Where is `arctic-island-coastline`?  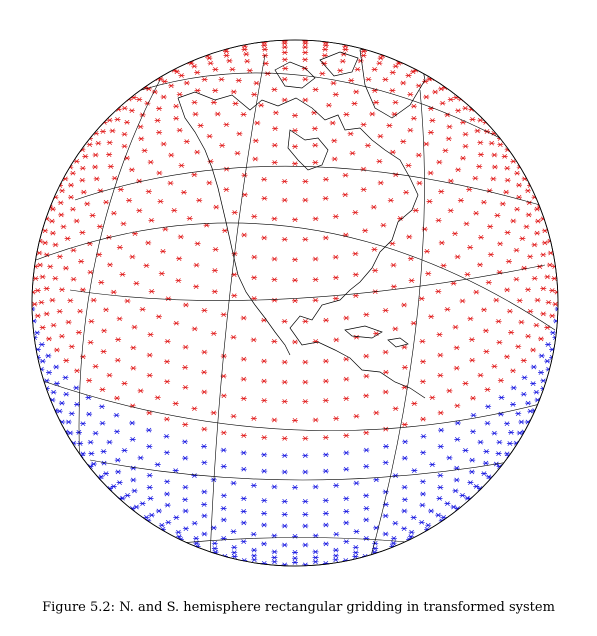
arctic-island-coastline is located at coordinates (295, 75).